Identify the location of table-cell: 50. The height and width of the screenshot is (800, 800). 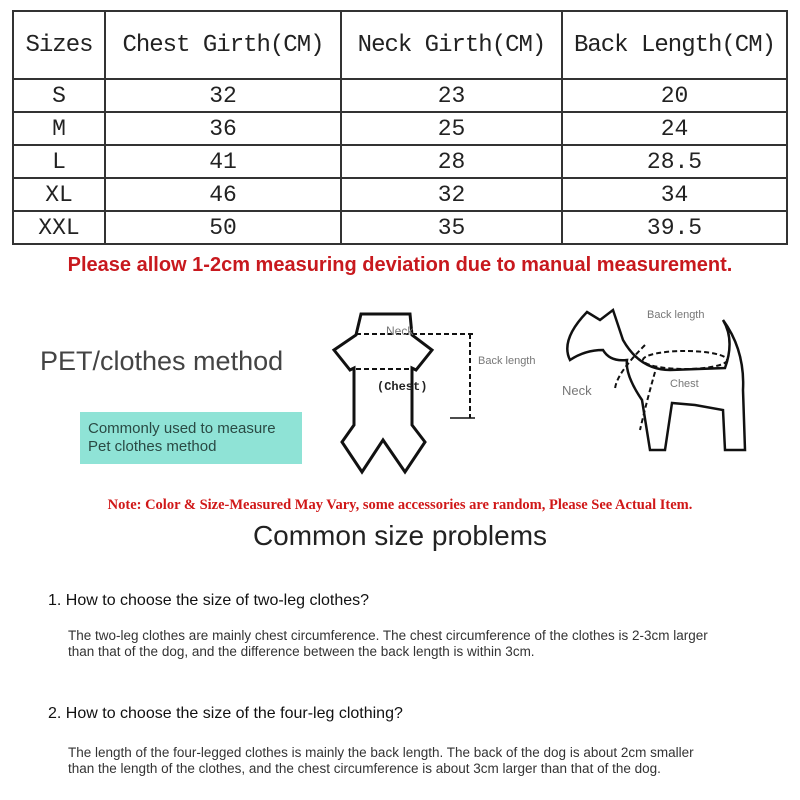
(223, 227).